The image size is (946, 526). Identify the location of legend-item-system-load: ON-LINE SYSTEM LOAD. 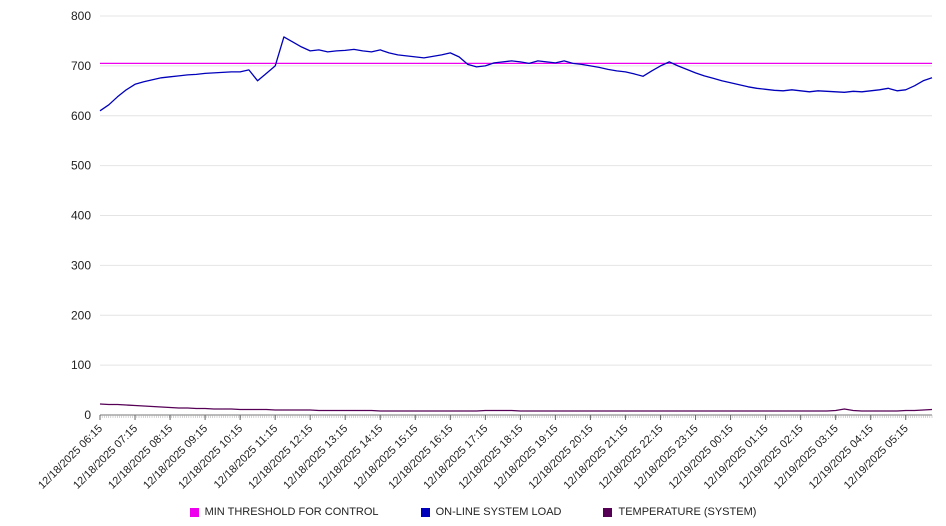
(491, 512).